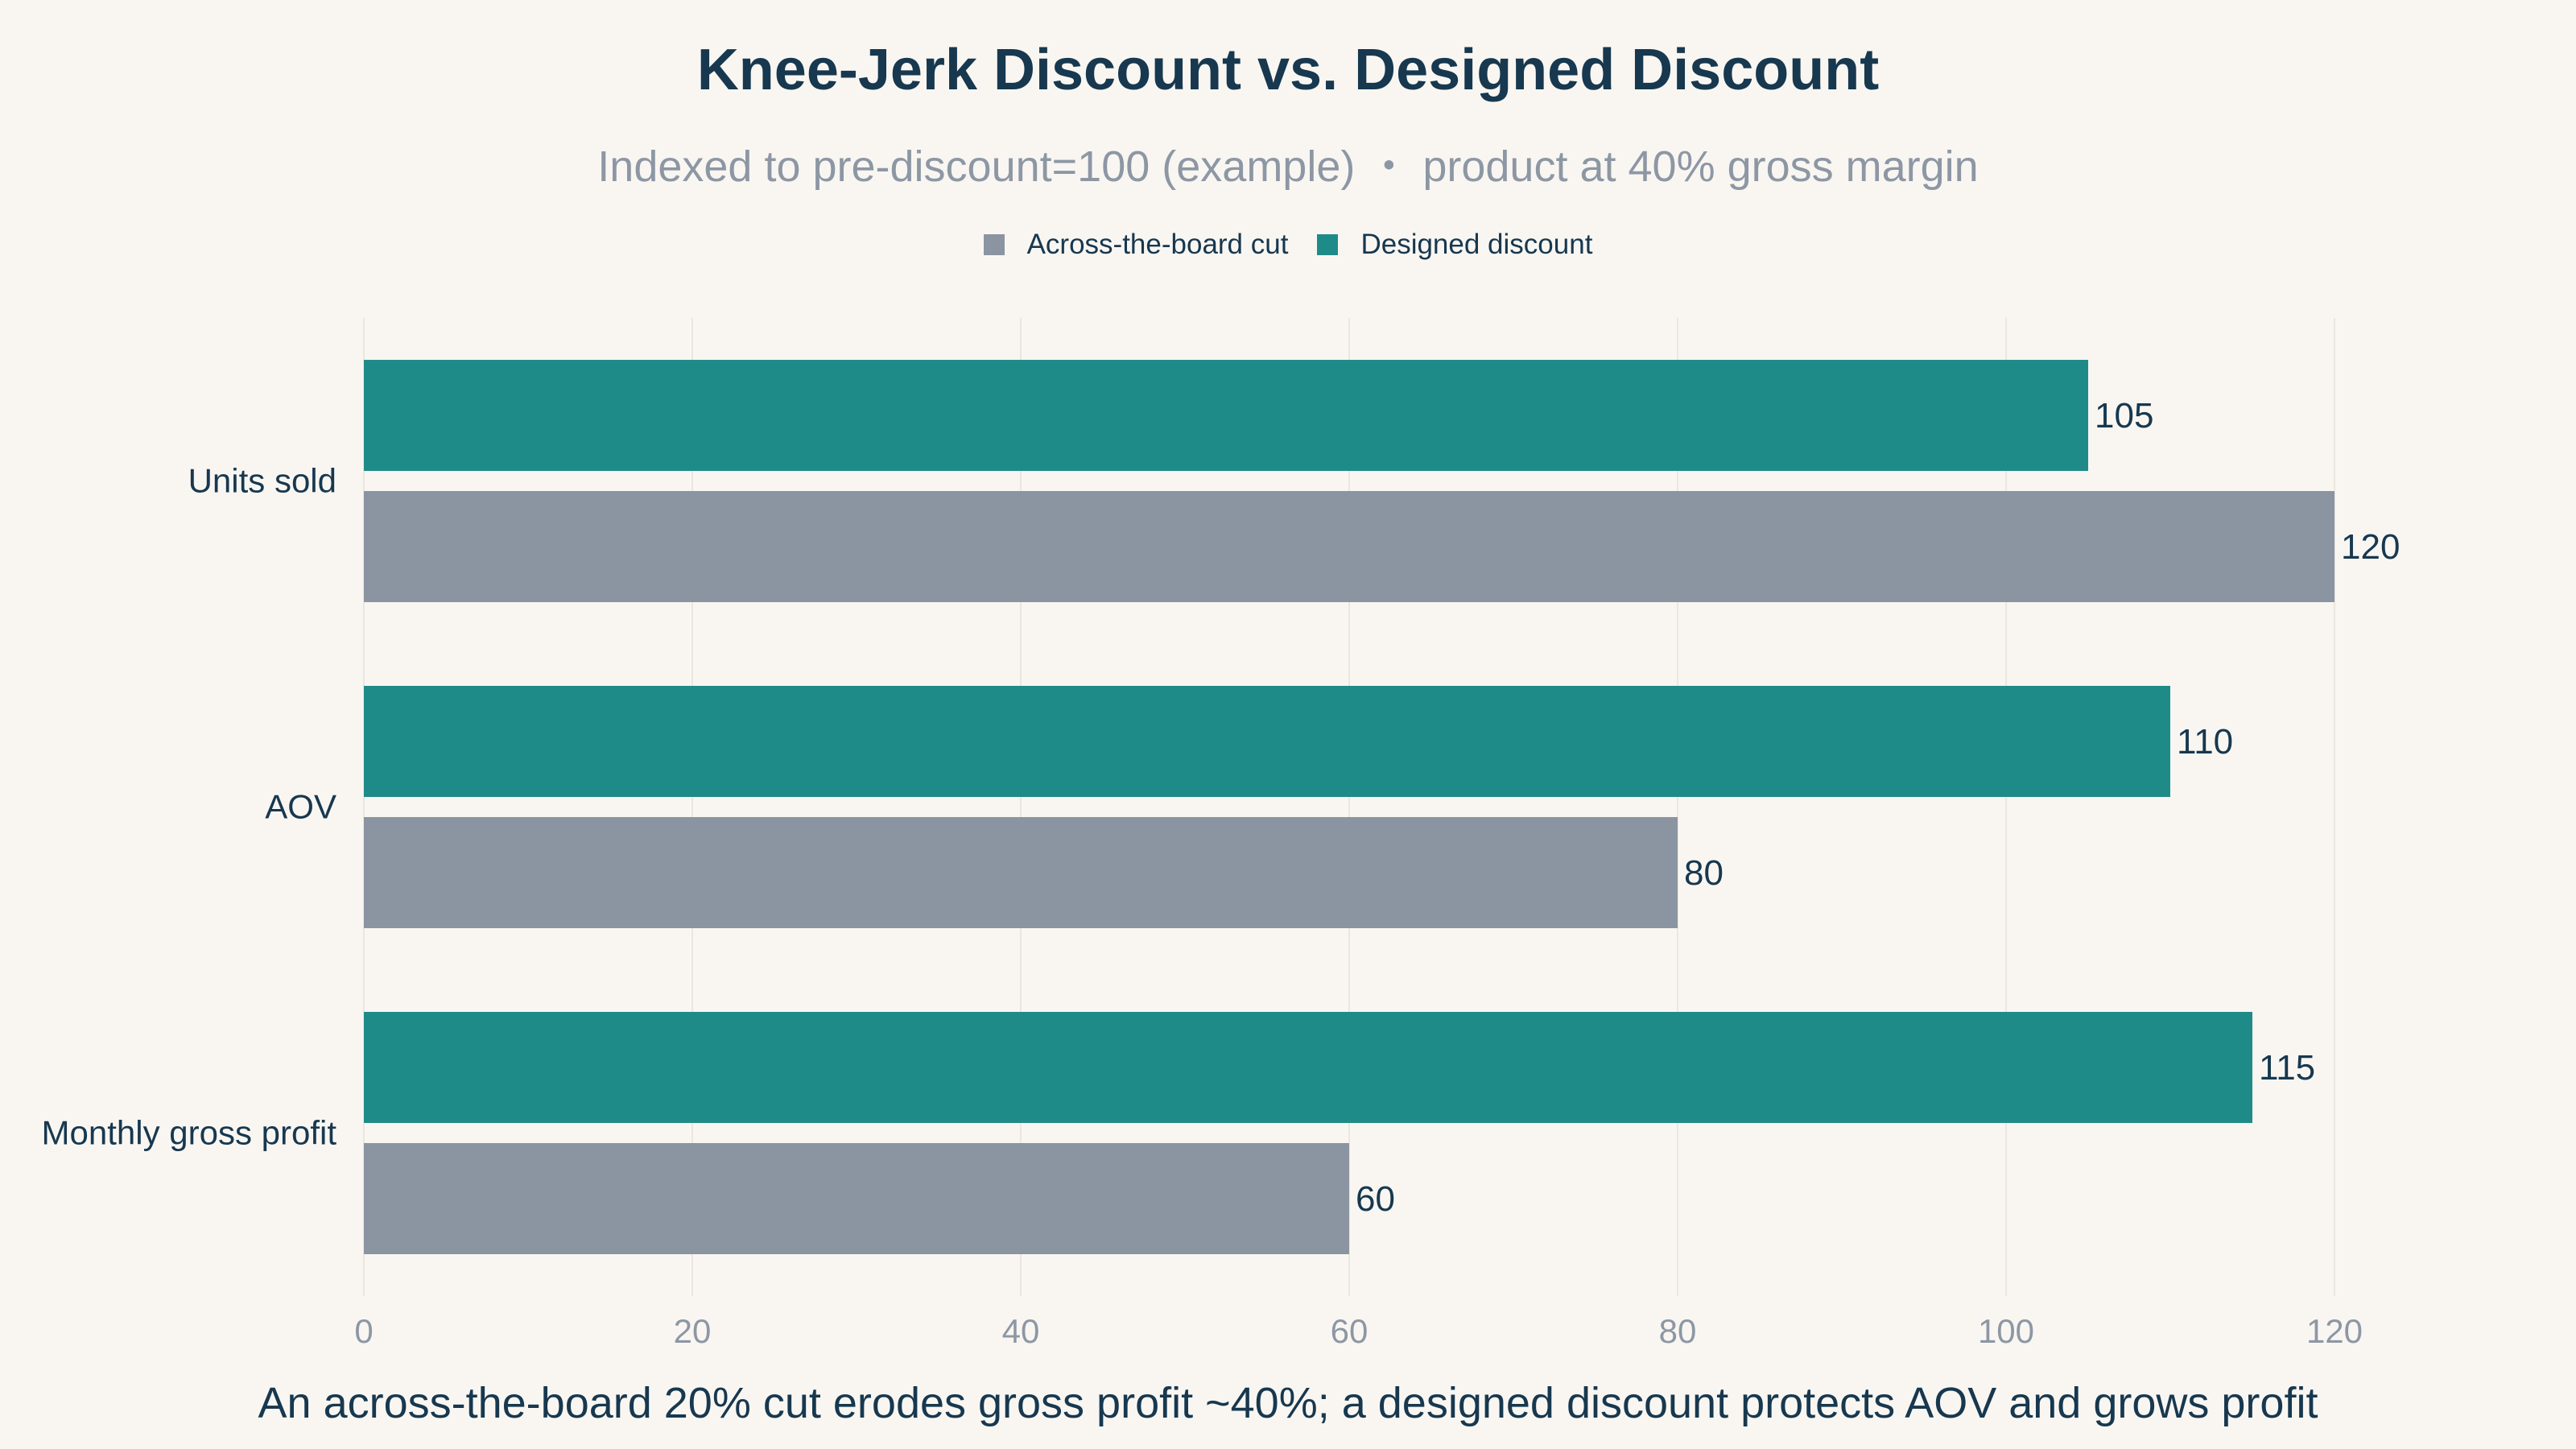  I want to click on x-tick-label-60: 60, so click(1349, 1331).